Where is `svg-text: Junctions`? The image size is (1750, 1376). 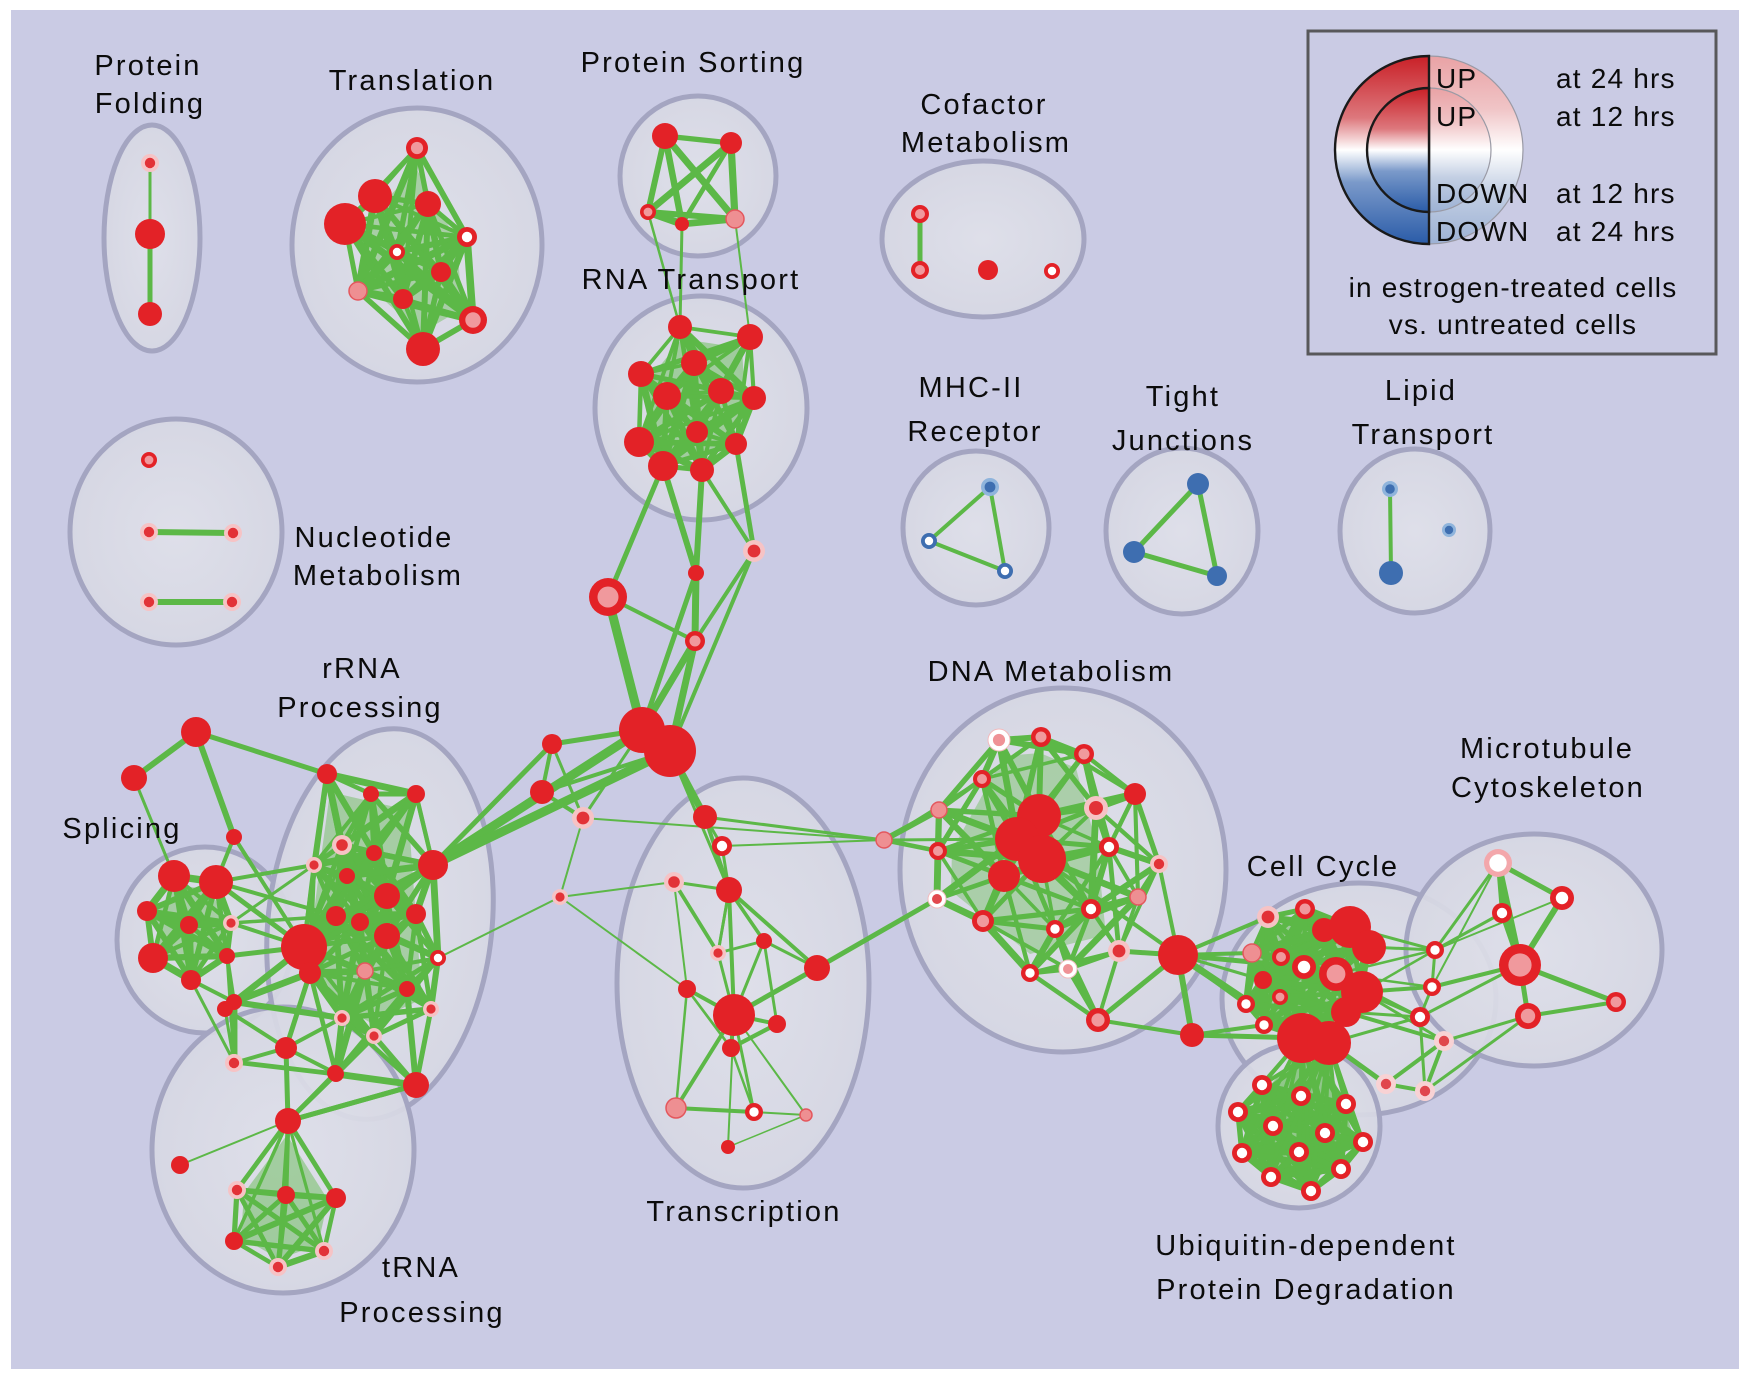 svg-text: Junctions is located at coordinates (1183, 441).